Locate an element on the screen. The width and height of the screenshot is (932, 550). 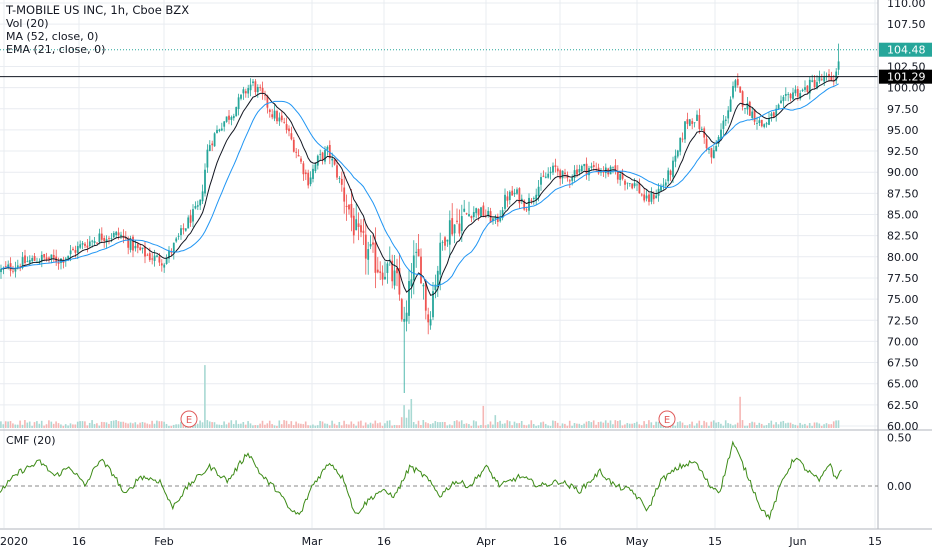
price-tick-label: 70.00 is located at coordinates (903, 341).